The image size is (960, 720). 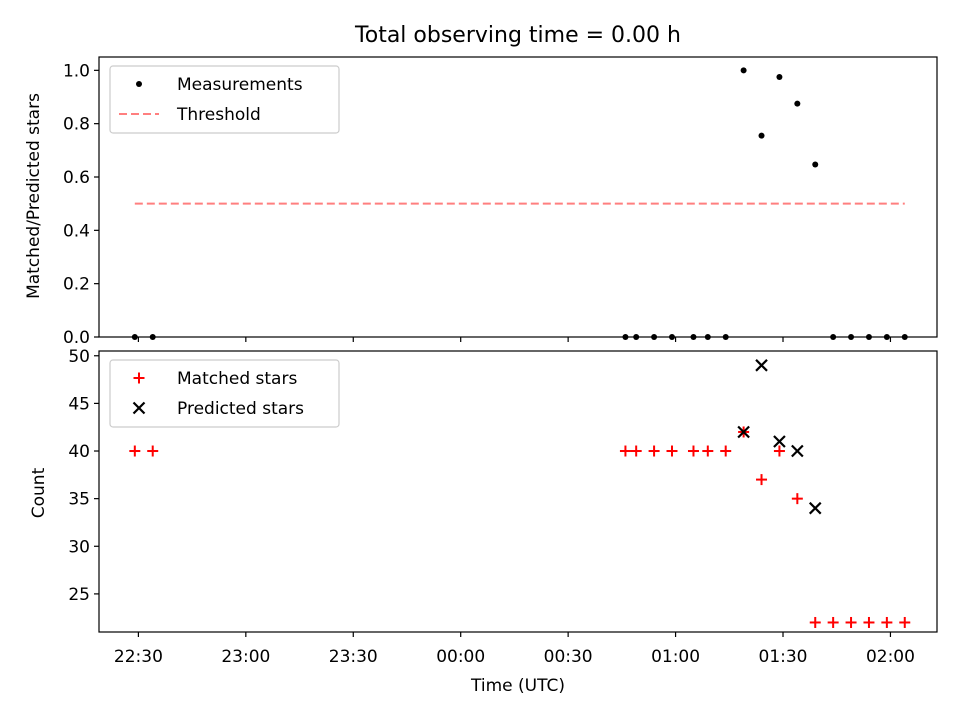 What do you see at coordinates (460, 657) in the screenshot?
I see `x-tick-label: 00:00` at bounding box center [460, 657].